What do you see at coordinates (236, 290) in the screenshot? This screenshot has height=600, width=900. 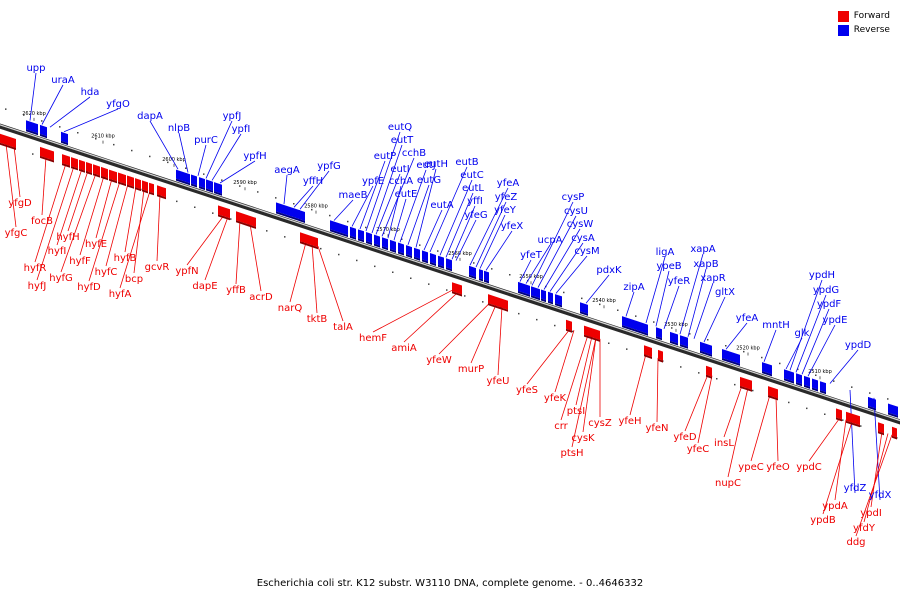 I see `forward-gene-label: yffB` at bounding box center [236, 290].